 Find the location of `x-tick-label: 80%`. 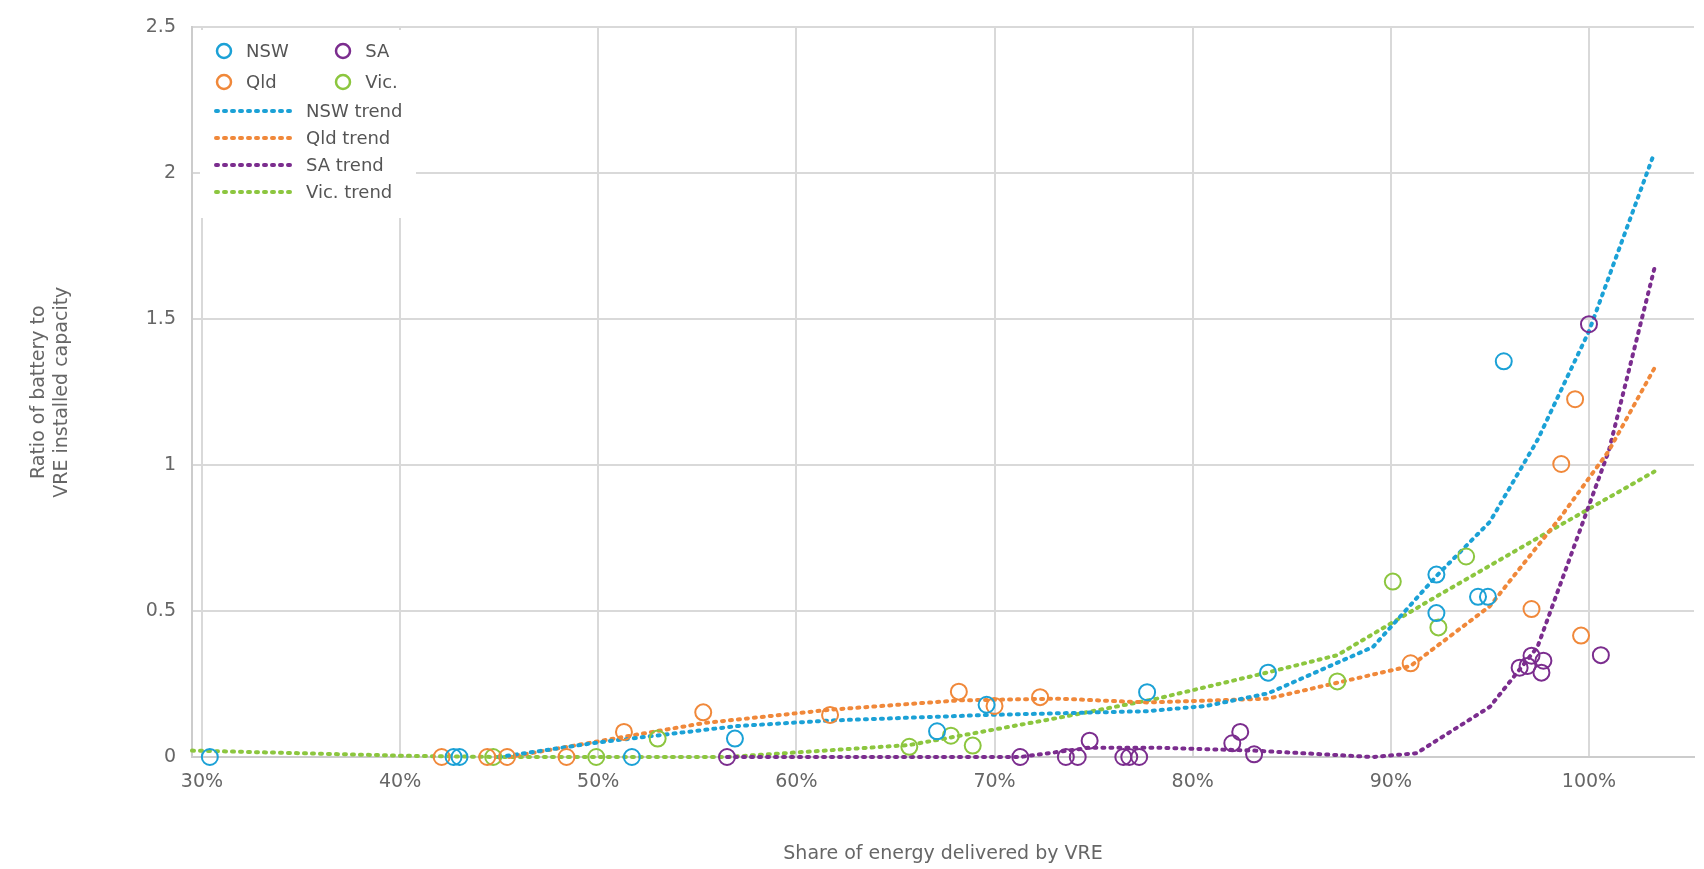

x-tick-label: 80% is located at coordinates (1192, 780).